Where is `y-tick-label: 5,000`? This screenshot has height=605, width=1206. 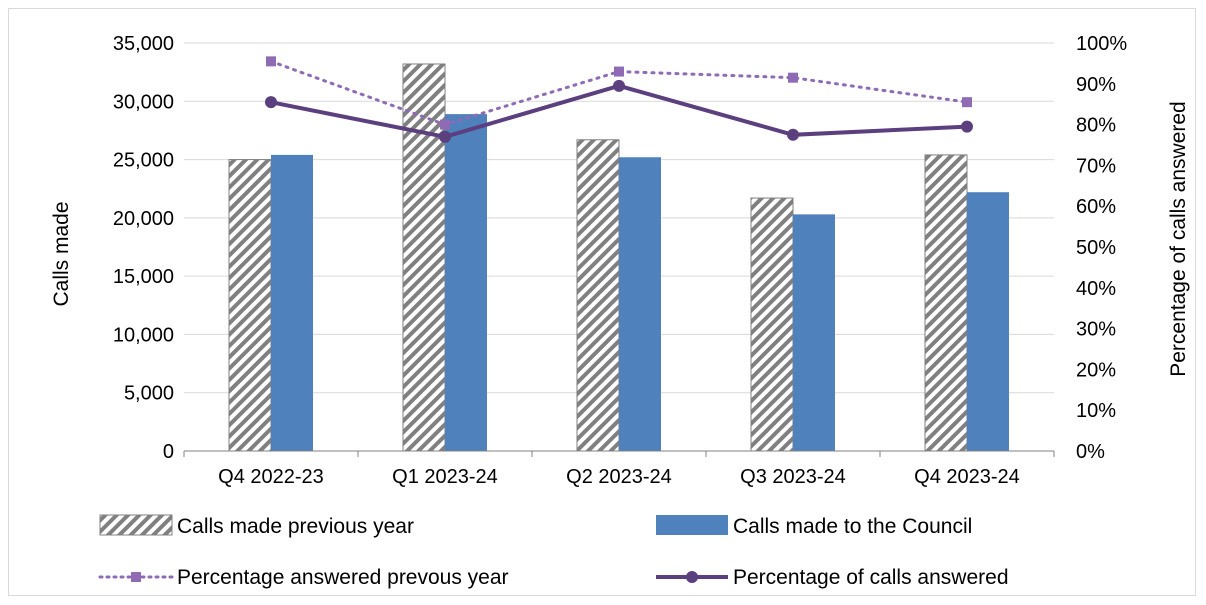 y-tick-label: 5,000 is located at coordinates (149, 394).